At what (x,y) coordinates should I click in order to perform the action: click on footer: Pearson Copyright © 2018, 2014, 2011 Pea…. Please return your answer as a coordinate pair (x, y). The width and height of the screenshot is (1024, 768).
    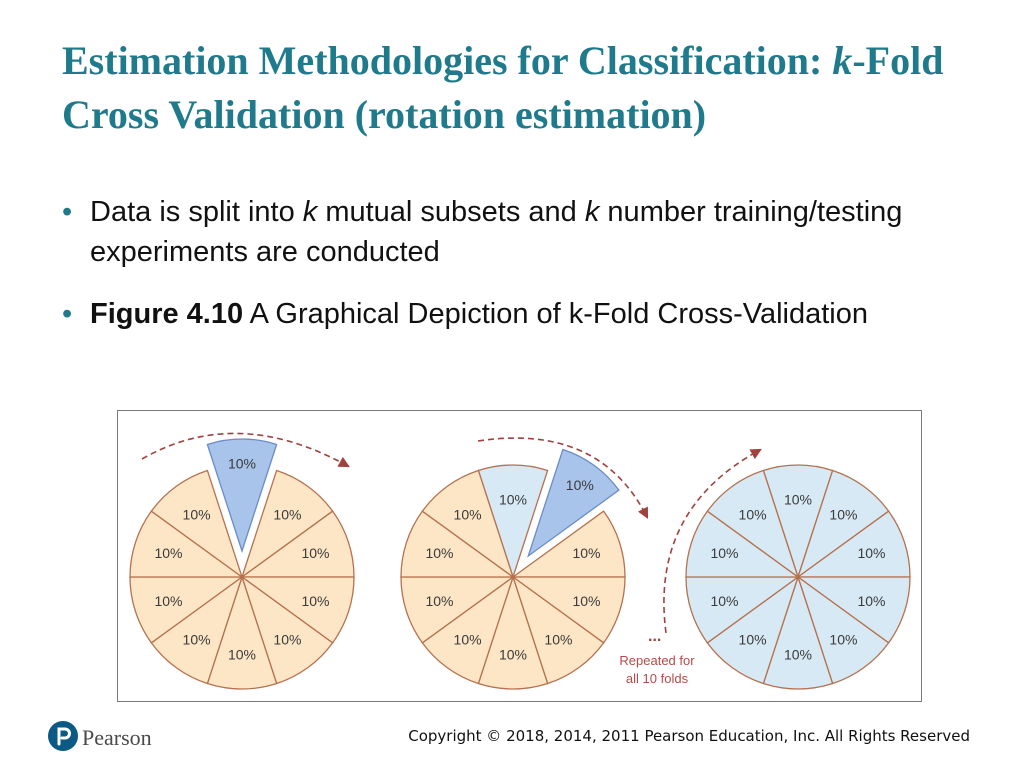
    Looking at the image, I should click on (512, 740).